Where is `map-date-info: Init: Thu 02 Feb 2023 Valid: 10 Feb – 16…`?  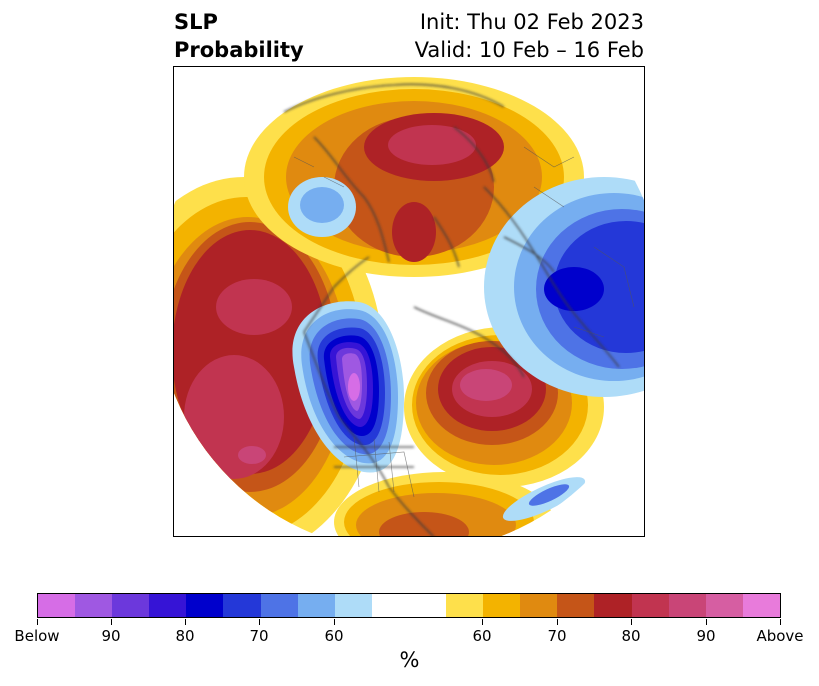 map-date-info: Init: Thu 02 Feb 2023 Valid: 10 Feb – 16… is located at coordinates (529, 36).